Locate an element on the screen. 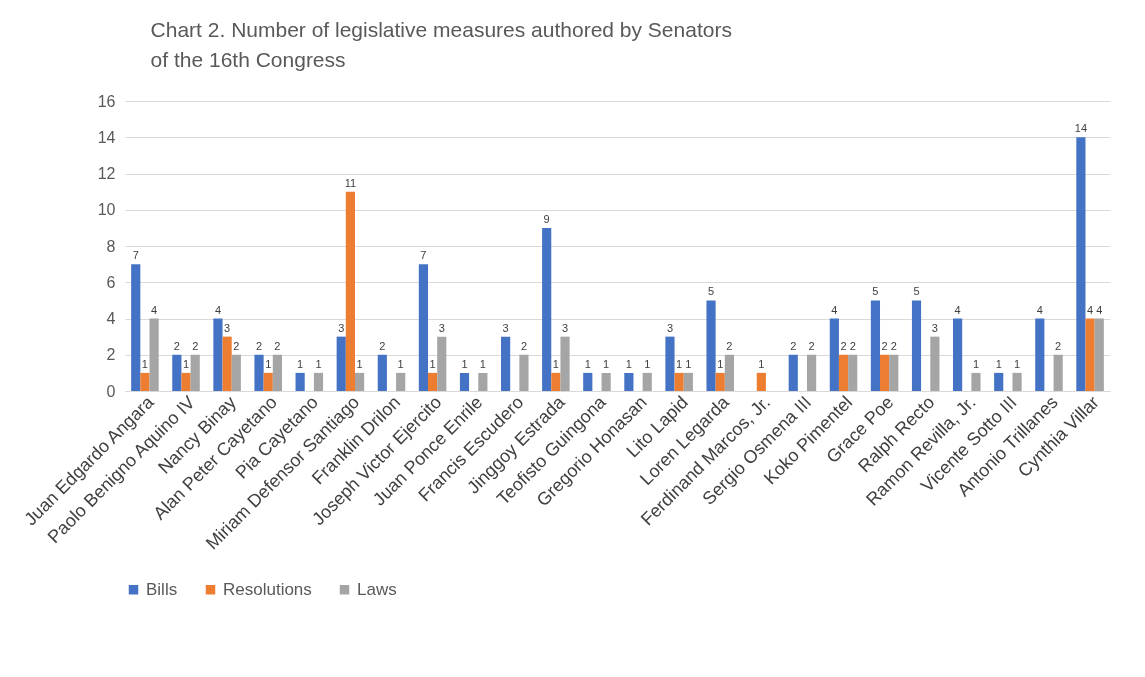 The width and height of the screenshot is (1145, 677). data-label: 14 is located at coordinates (1081, 128).